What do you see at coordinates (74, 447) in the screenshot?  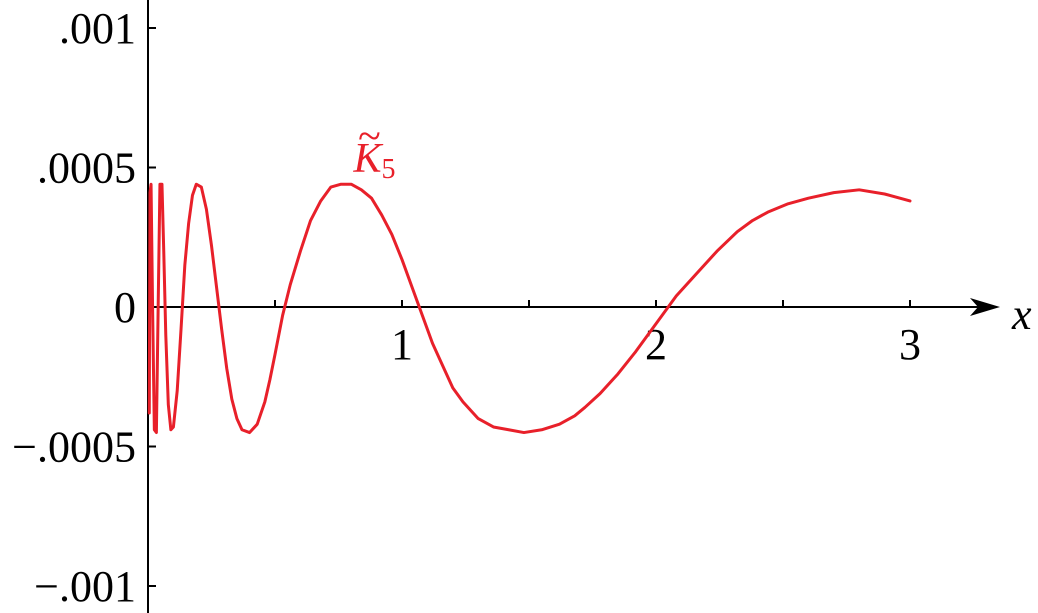 I see `y-tick-label: −.0005` at bounding box center [74, 447].